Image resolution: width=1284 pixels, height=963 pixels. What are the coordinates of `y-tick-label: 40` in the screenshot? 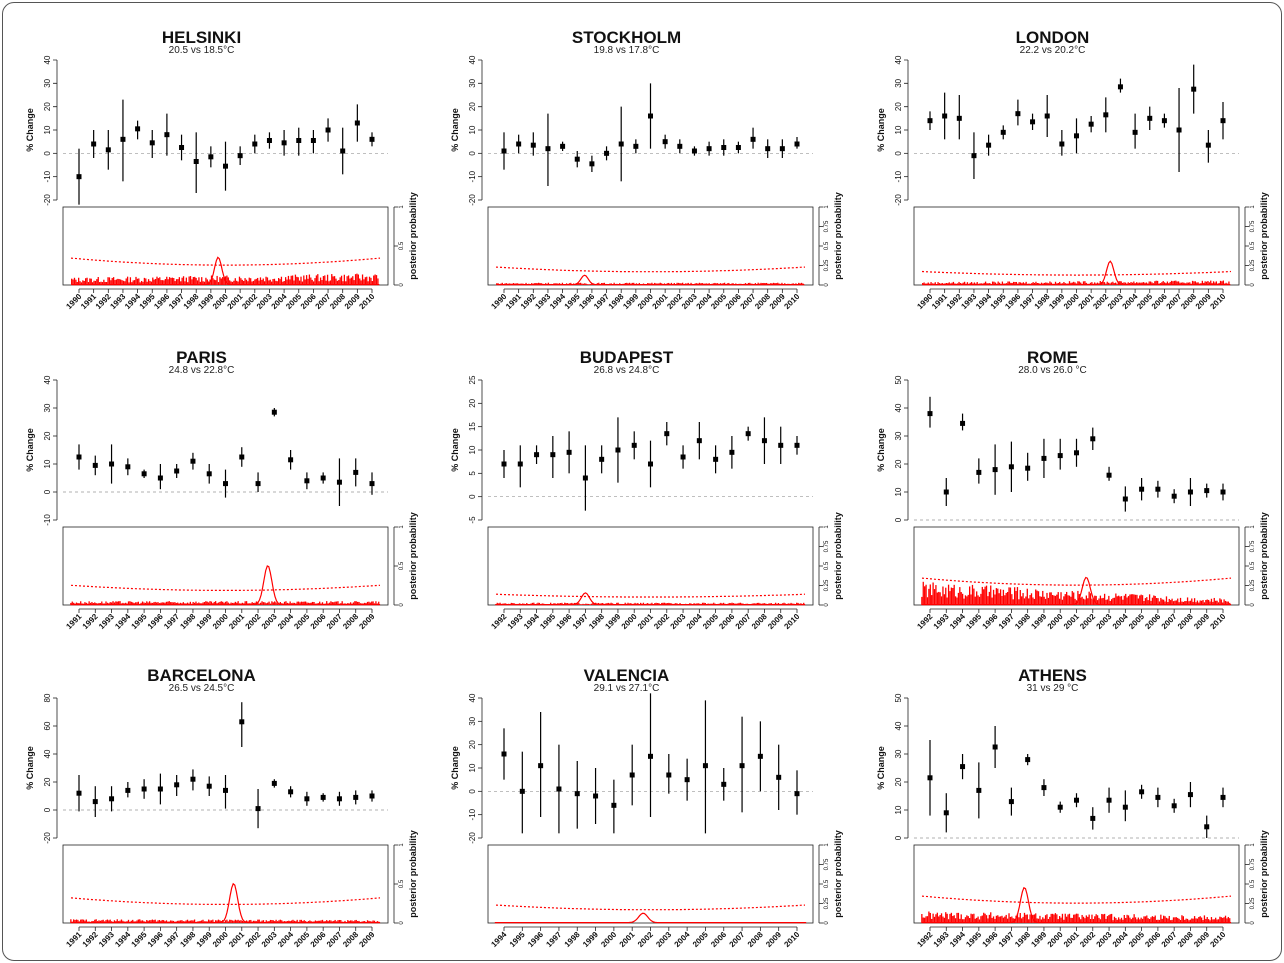 It's located at (898, 59).